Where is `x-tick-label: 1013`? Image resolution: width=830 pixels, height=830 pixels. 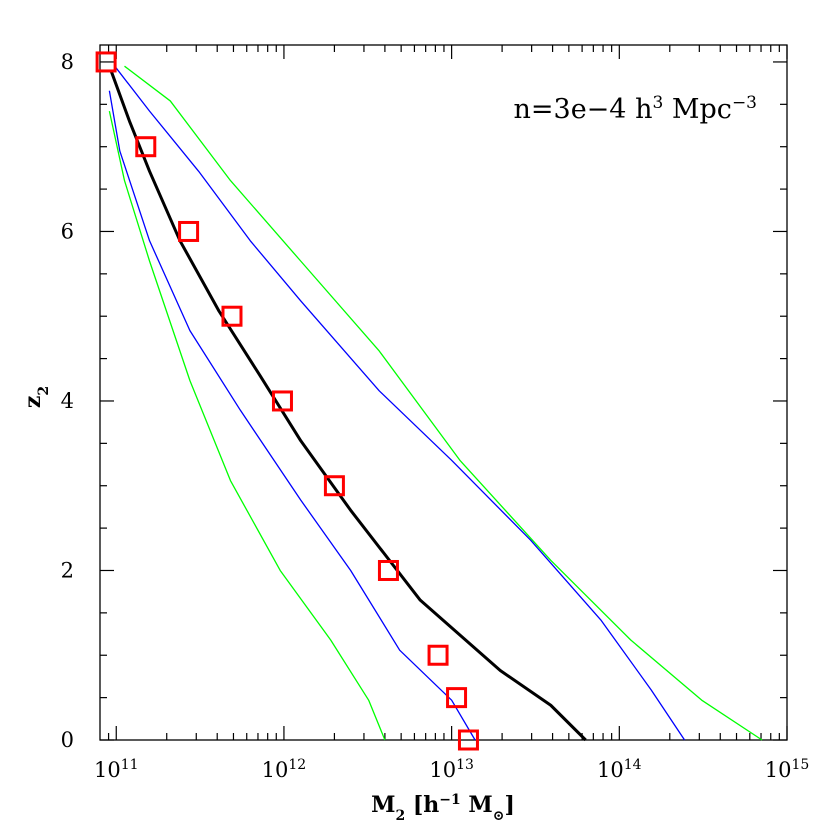
x-tick-label: 1013 is located at coordinates (451, 769).